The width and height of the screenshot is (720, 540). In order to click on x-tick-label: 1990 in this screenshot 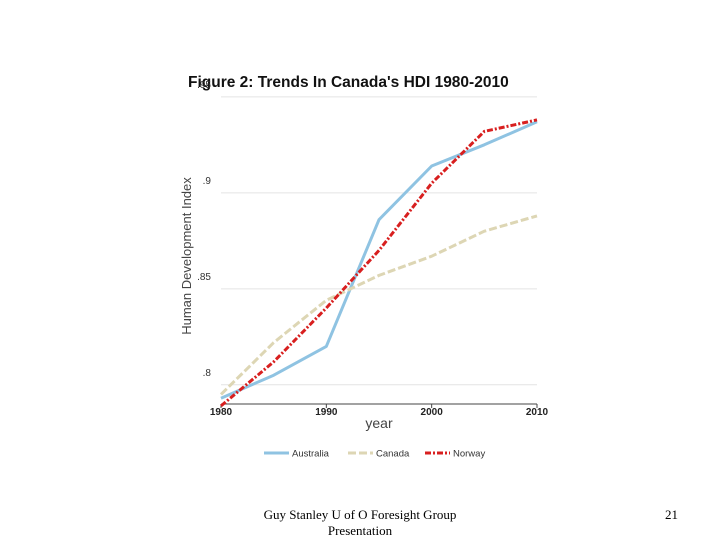, I will do `click(326, 412)`.